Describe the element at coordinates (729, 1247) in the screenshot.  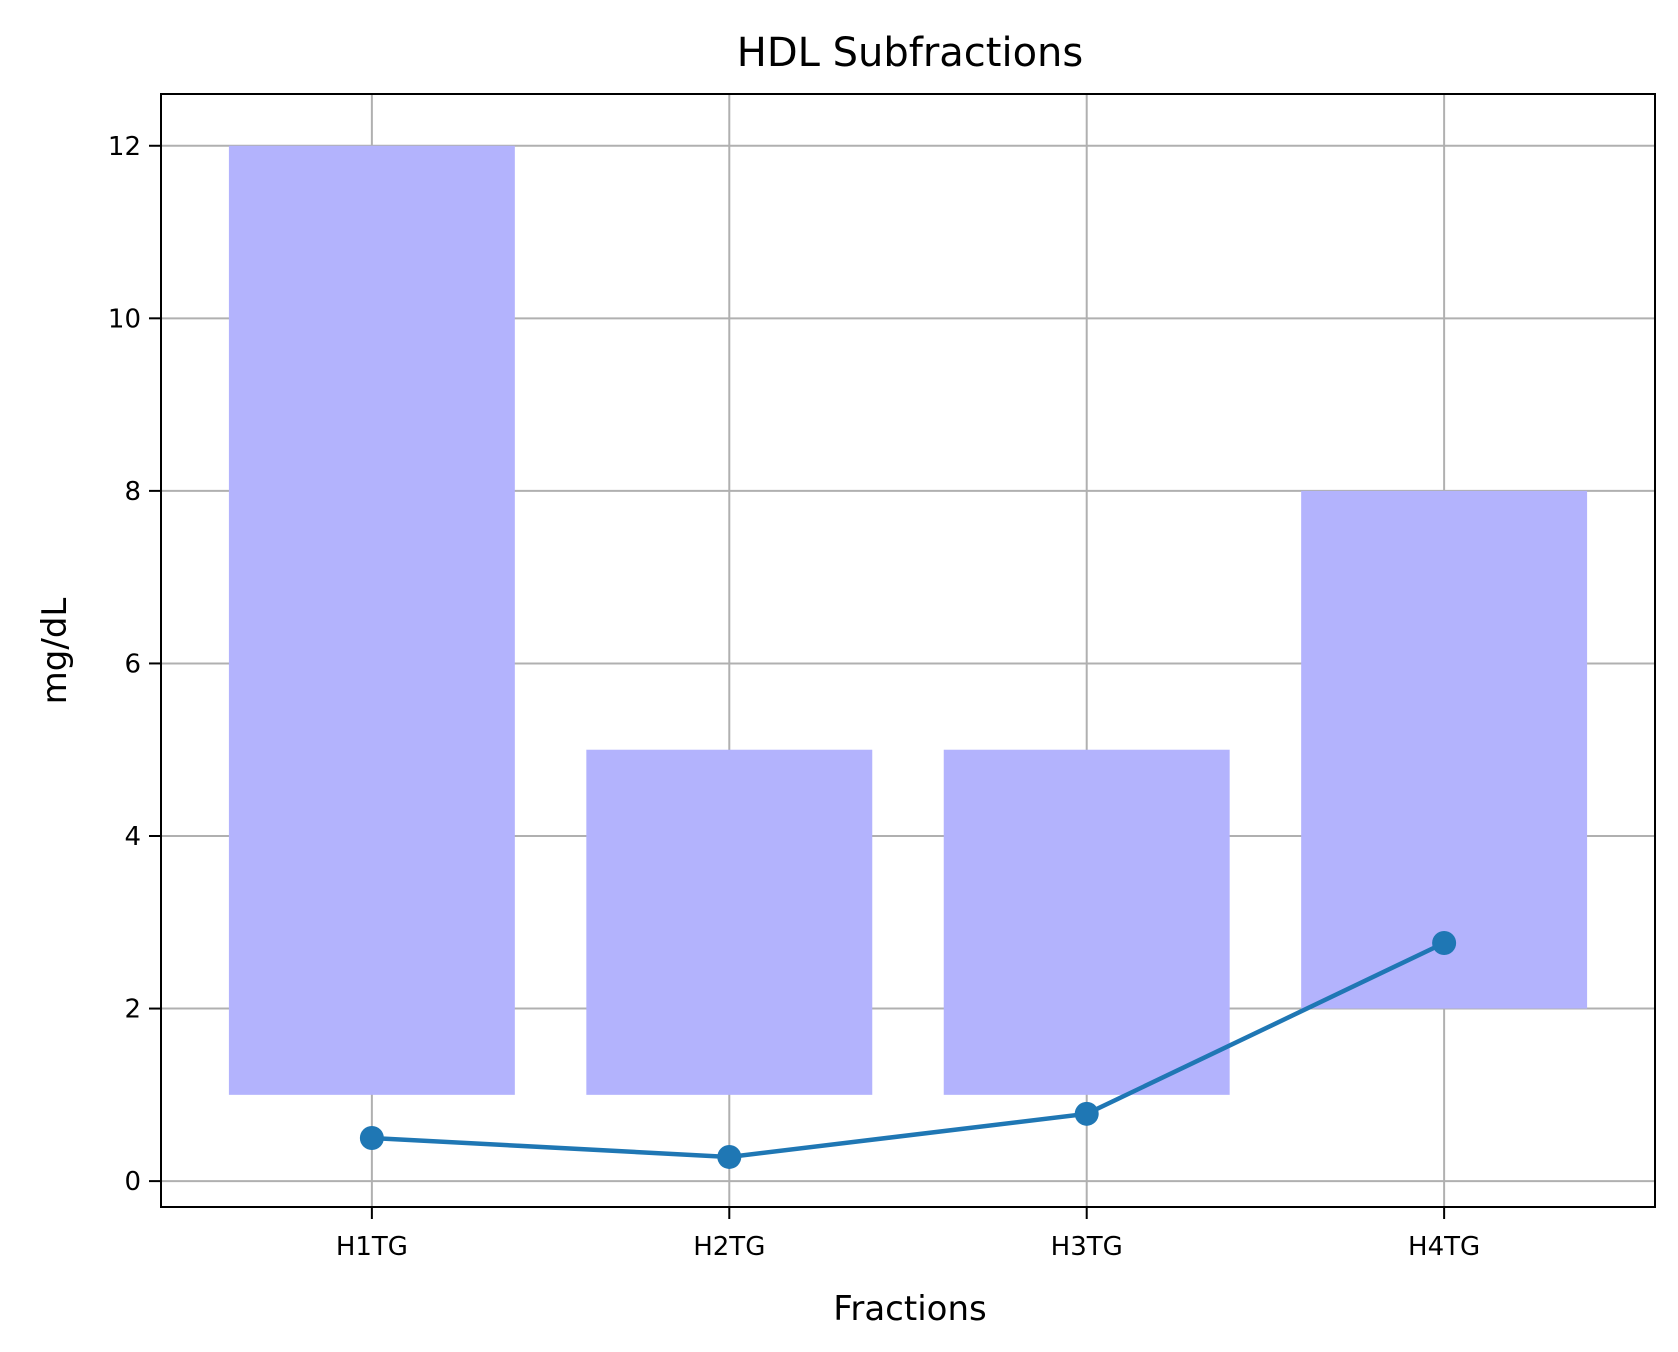
I see `x-tick-label: H2TG` at that location.